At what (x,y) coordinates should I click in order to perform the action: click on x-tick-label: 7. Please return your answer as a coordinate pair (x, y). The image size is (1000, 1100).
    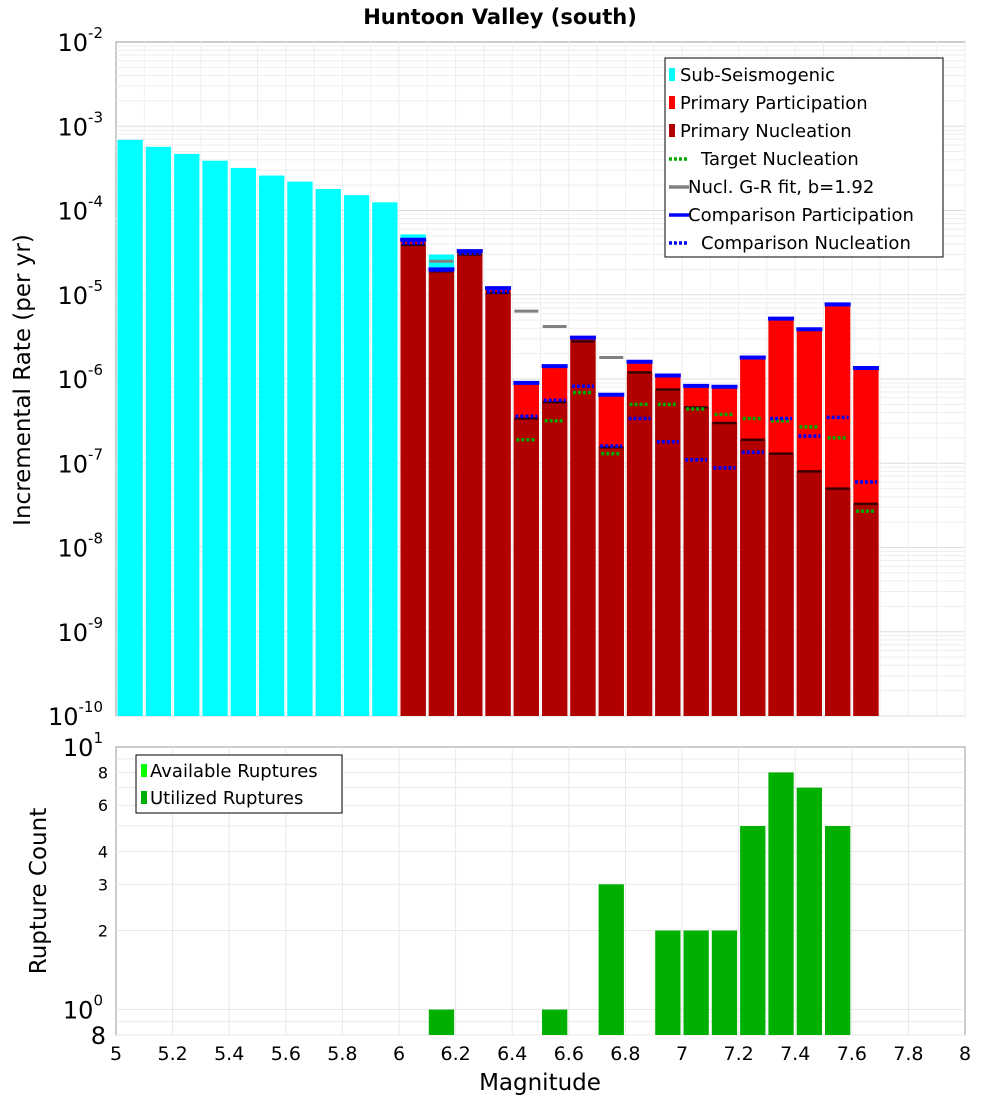
    Looking at the image, I should click on (682, 1054).